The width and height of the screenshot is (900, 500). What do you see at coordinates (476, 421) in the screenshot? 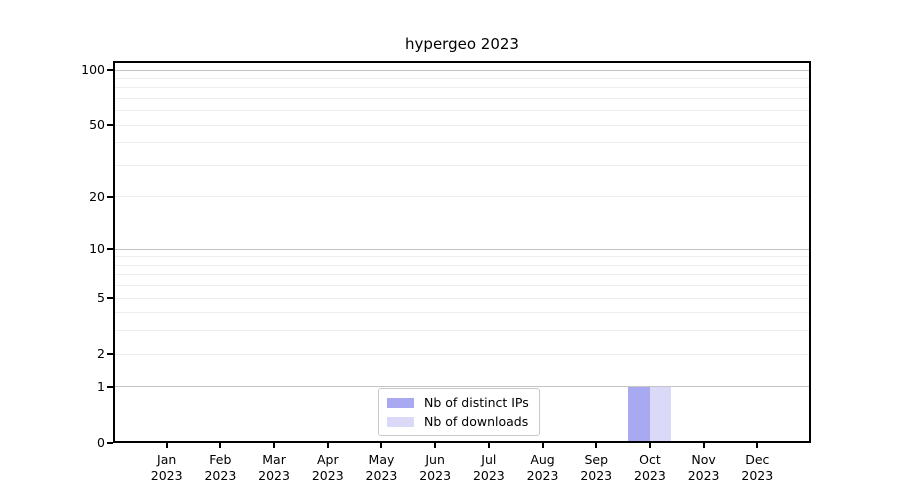
I see `legend-label-downloads: Nb of downloads` at bounding box center [476, 421].